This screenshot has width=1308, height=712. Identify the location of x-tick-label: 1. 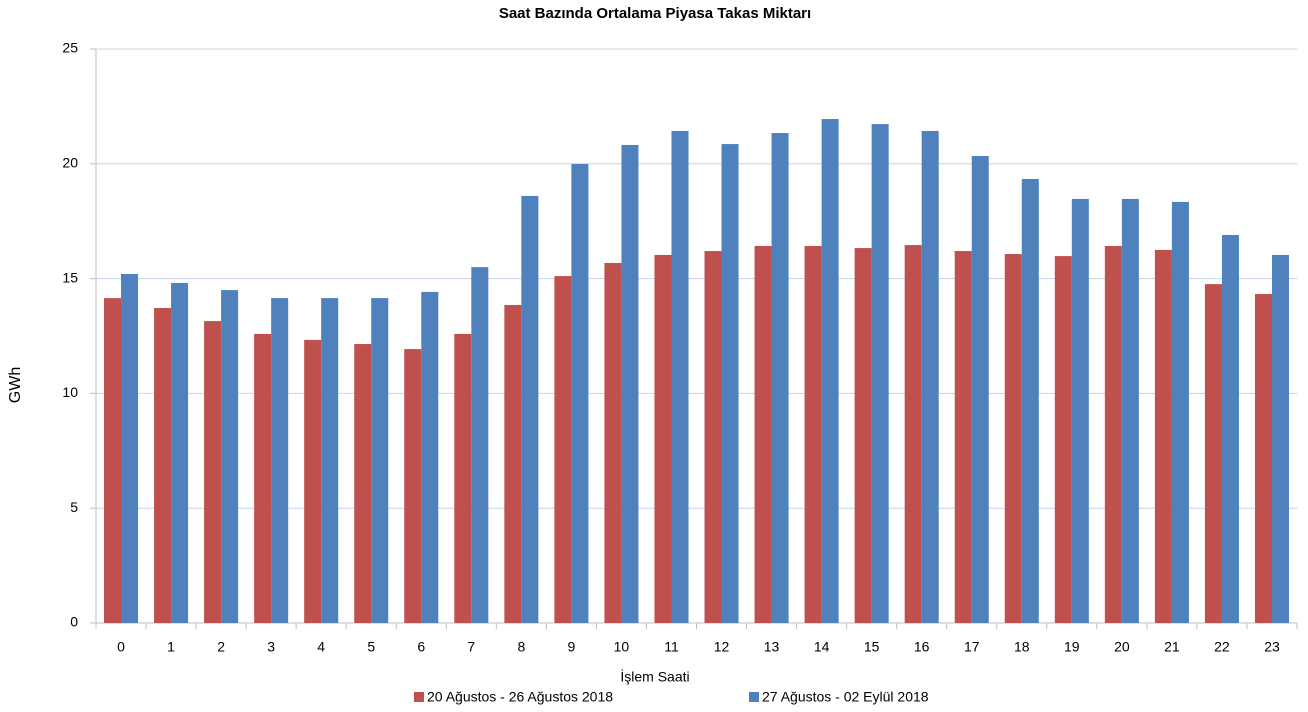
(171, 647).